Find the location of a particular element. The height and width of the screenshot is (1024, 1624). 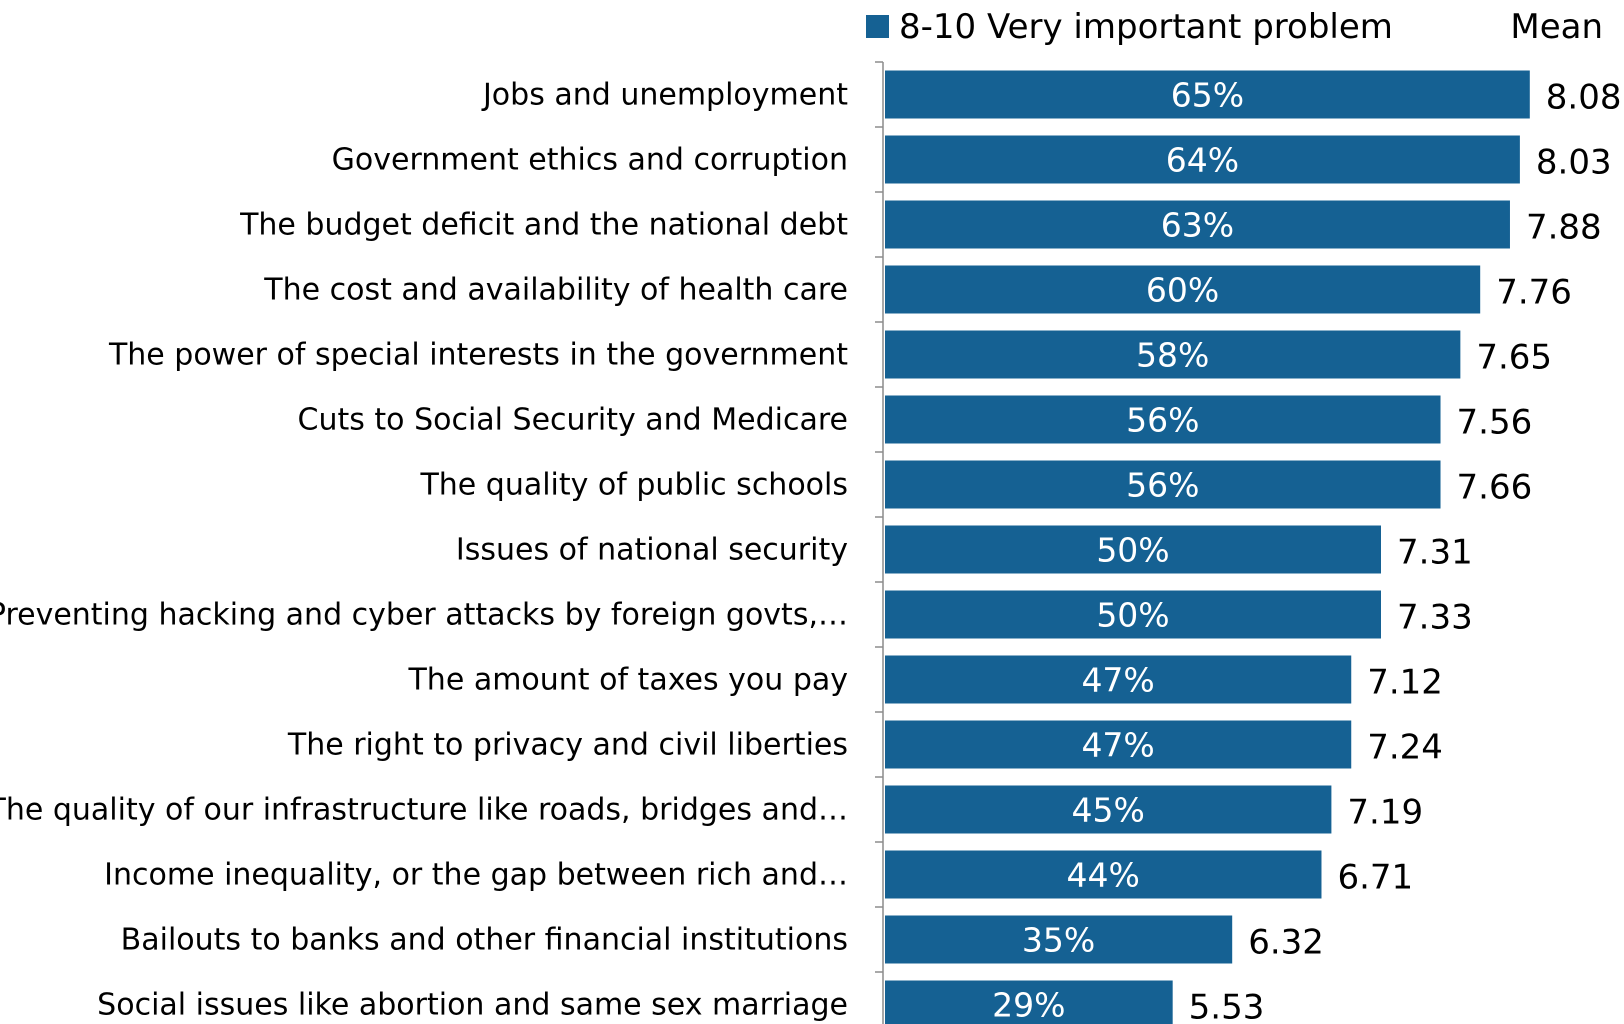

category-label: Cuts to Social Security and Medicare is located at coordinates (573, 420).